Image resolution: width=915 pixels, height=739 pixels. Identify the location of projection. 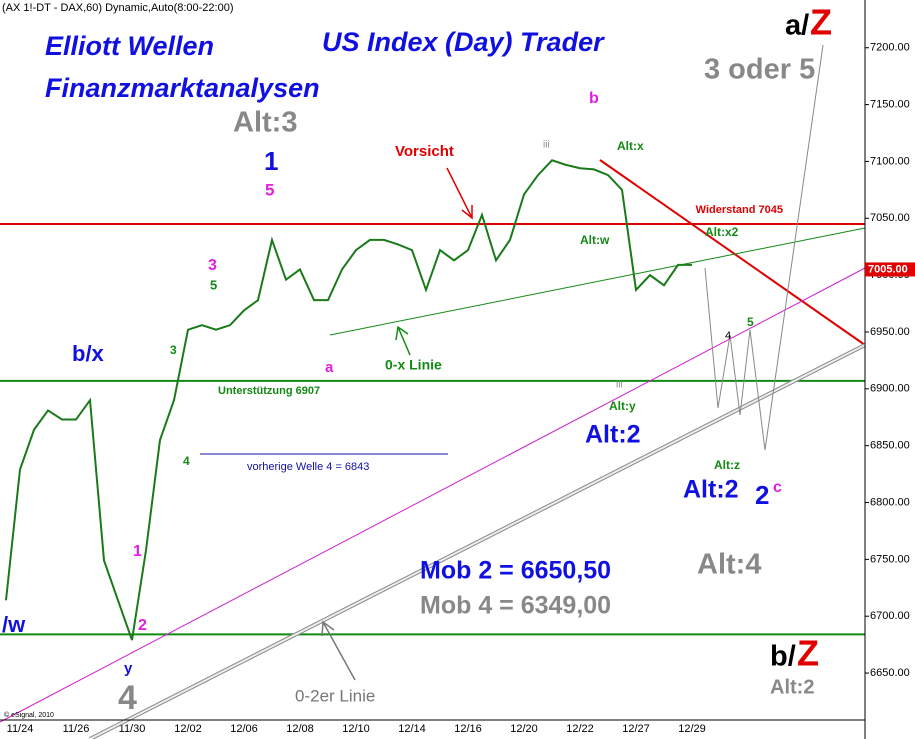
(764, 247).